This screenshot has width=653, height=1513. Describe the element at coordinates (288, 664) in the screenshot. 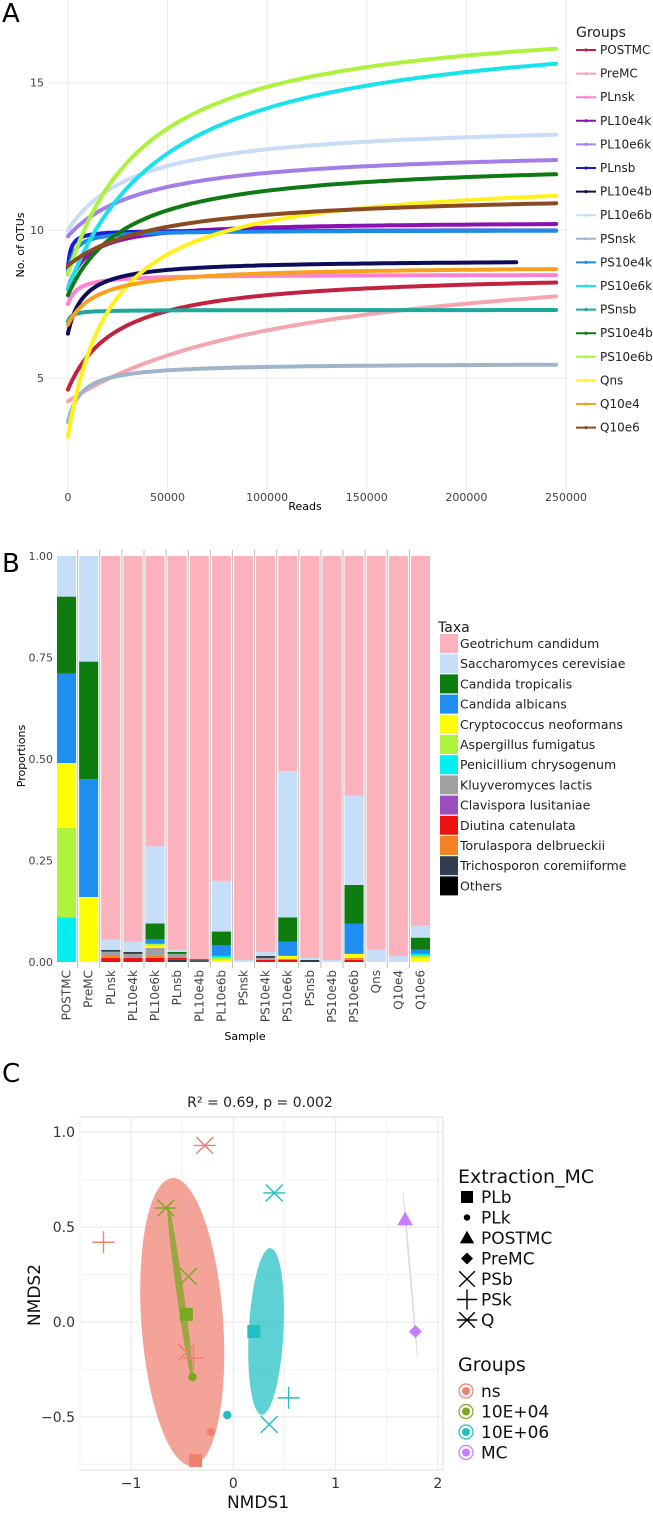

I see `bar-segment-ps10e6k-geotrichum-candidum` at that location.